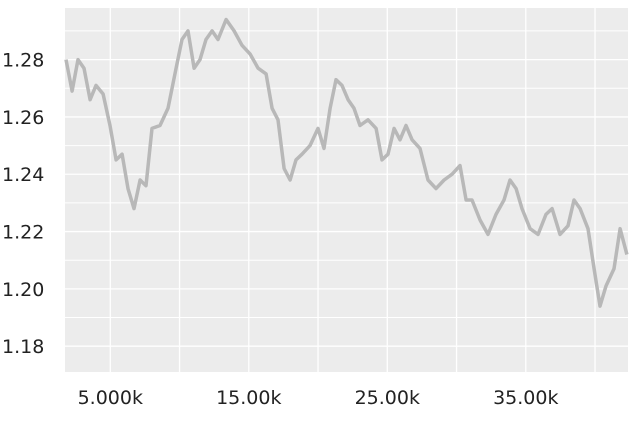 The image size is (638, 422). I want to click on y-tick-label: 1.22, so click(23, 233).